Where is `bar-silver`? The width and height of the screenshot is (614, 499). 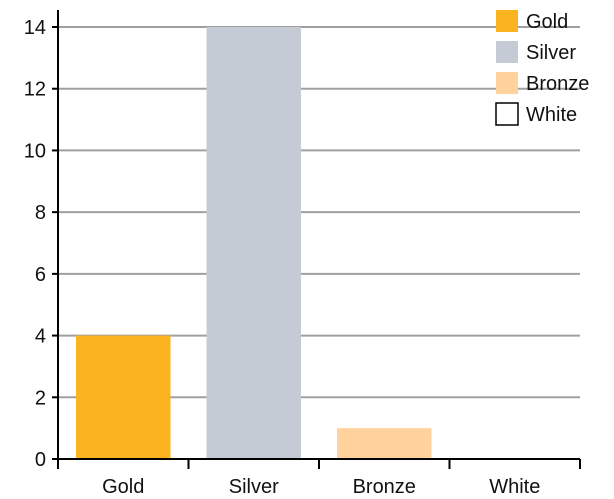 bar-silver is located at coordinates (253, 243).